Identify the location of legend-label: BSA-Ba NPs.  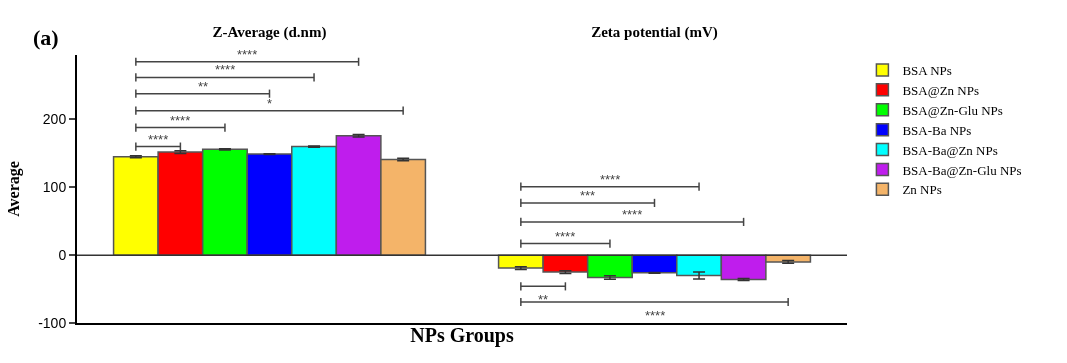
(937, 130).